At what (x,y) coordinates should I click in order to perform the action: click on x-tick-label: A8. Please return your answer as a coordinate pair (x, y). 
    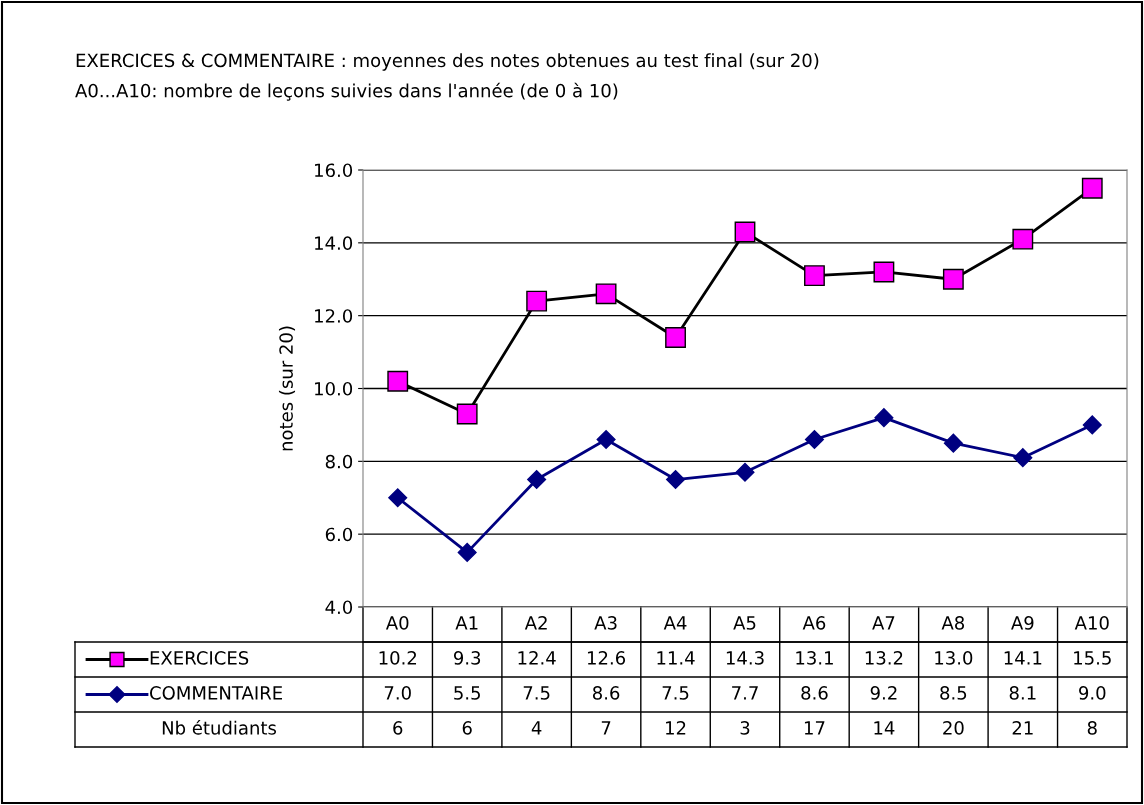
    Looking at the image, I should click on (953, 623).